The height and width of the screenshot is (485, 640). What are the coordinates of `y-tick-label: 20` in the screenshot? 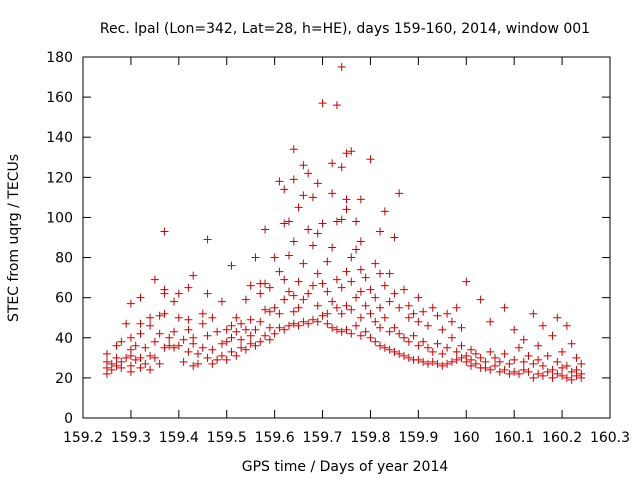 It's located at (64, 379).